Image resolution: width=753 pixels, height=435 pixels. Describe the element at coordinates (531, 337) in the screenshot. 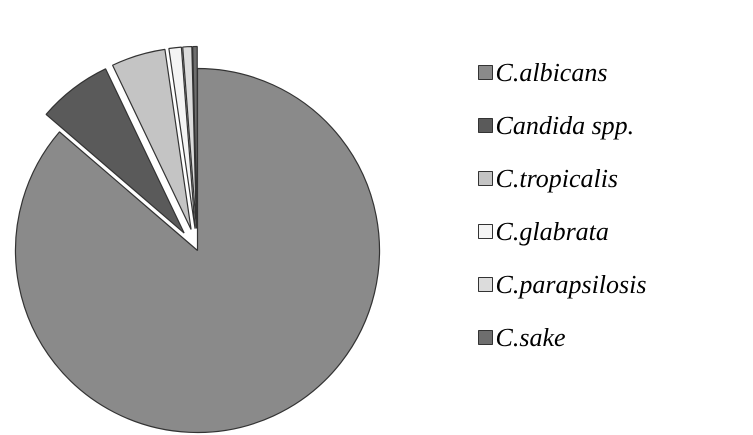

I see `legend-label: C.sake` at that location.